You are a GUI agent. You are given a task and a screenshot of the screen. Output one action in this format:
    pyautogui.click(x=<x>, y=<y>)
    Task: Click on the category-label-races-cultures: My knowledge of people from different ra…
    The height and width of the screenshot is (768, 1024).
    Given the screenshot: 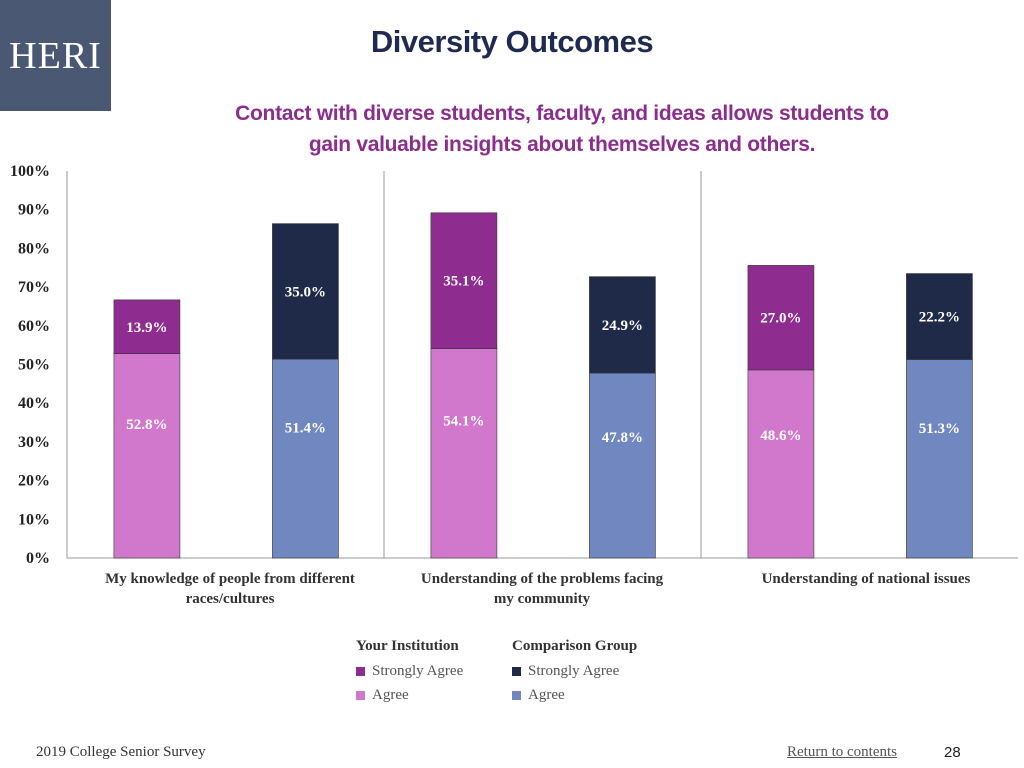 What is the action you would take?
    pyautogui.click(x=230, y=589)
    